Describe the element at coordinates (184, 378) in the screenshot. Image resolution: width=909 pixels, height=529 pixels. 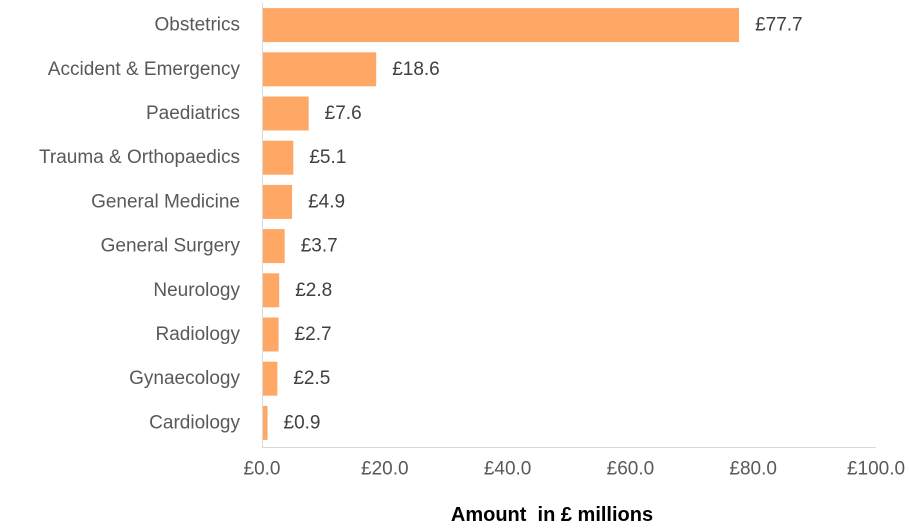
I see `category-label-gynaecology: Gynaecology` at that location.